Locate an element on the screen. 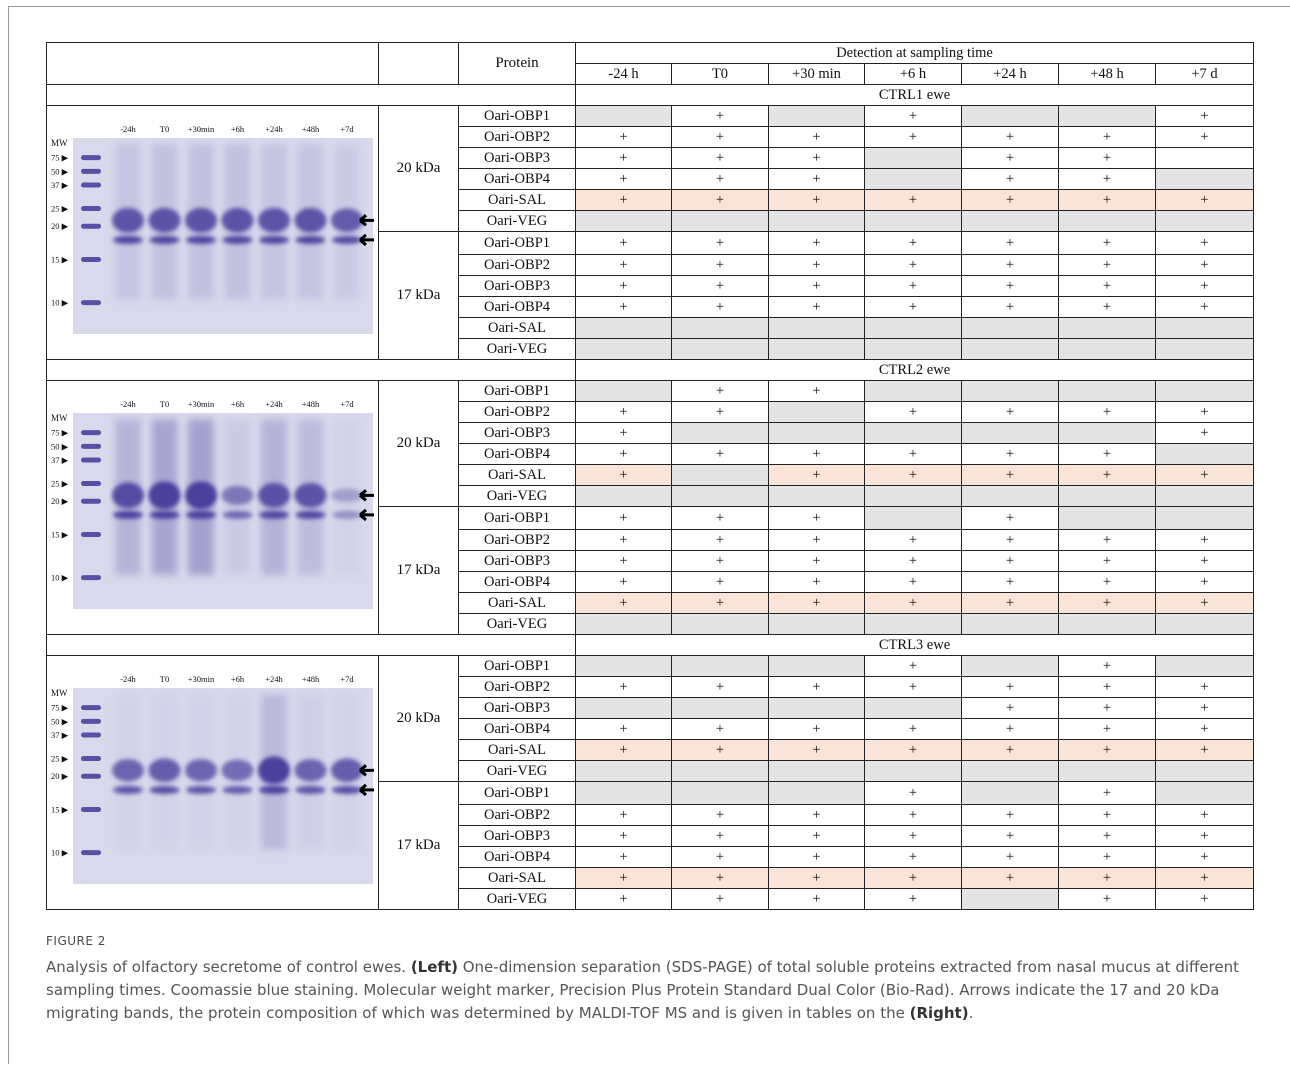 This screenshot has height=1070, width=1290. lane-label: +7d is located at coordinates (347, 679).